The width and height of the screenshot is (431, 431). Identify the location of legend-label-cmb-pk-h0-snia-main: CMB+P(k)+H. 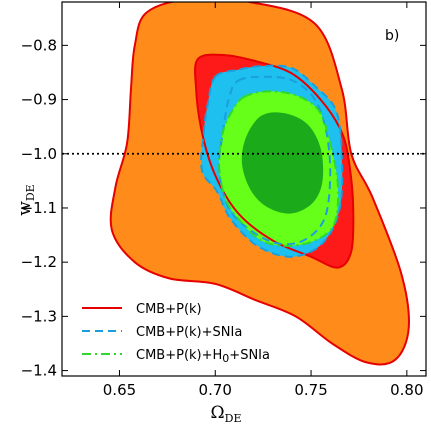
(179, 355).